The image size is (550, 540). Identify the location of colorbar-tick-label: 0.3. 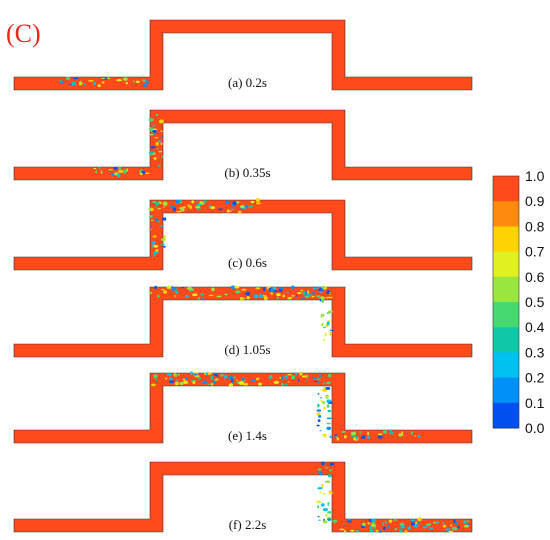
(535, 352).